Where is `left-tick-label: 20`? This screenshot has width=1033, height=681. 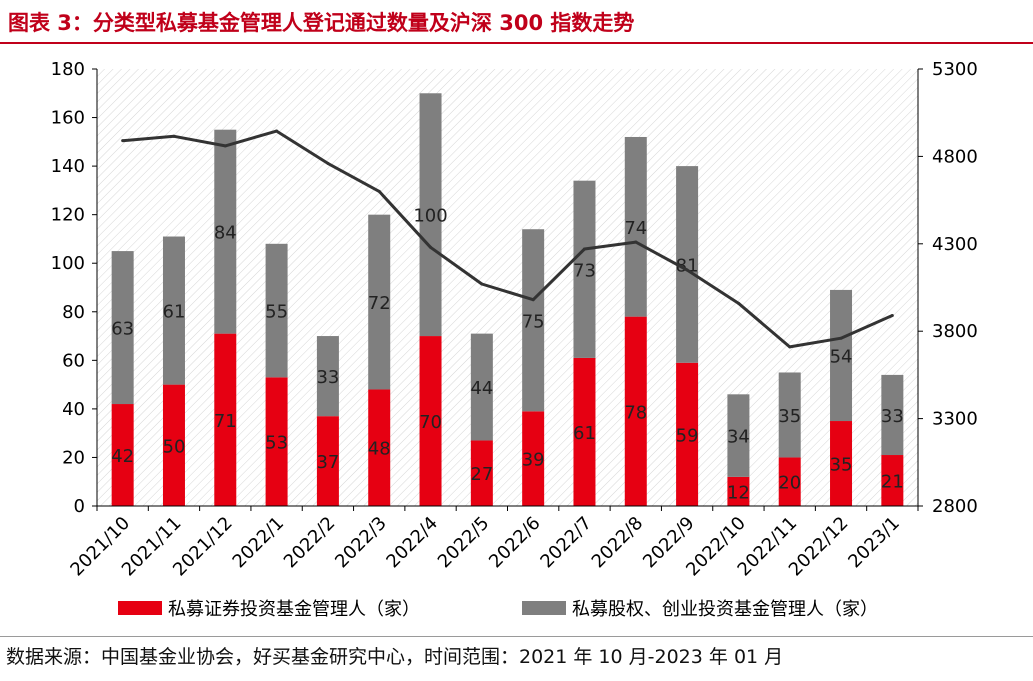
left-tick-label: 20 is located at coordinates (73, 457).